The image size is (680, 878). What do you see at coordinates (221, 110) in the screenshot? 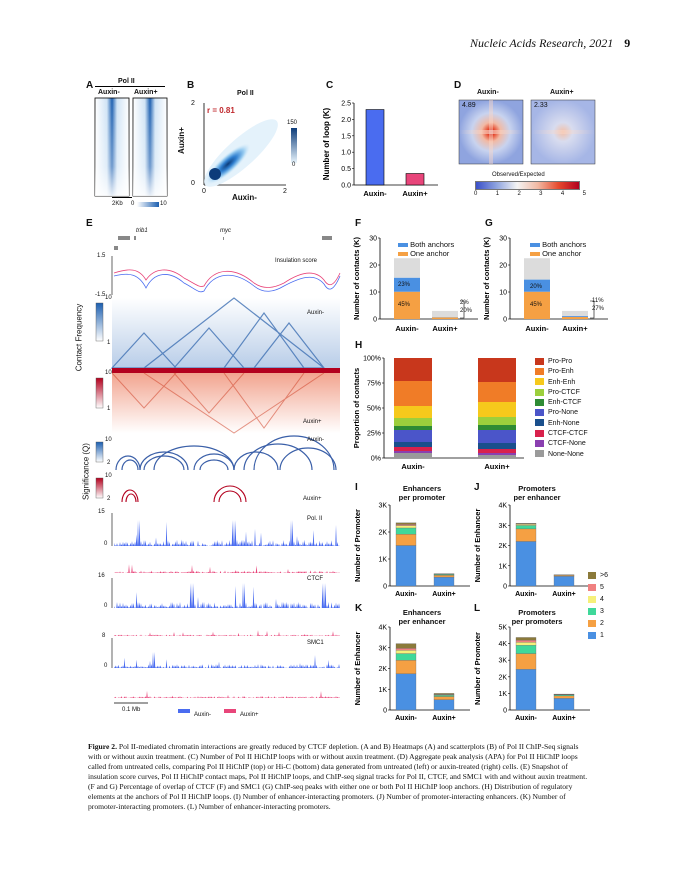
I see `panel-b-r-value: r = 0.81` at bounding box center [221, 110].